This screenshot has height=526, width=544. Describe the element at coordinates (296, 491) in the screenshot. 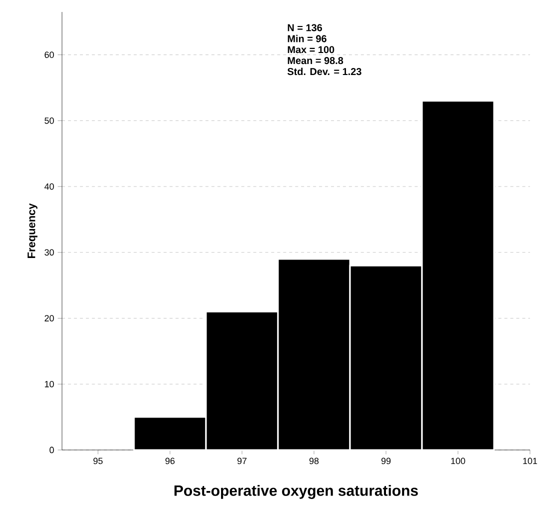

I see `x-axis-title: Post-operative oxygen saturations` at that location.